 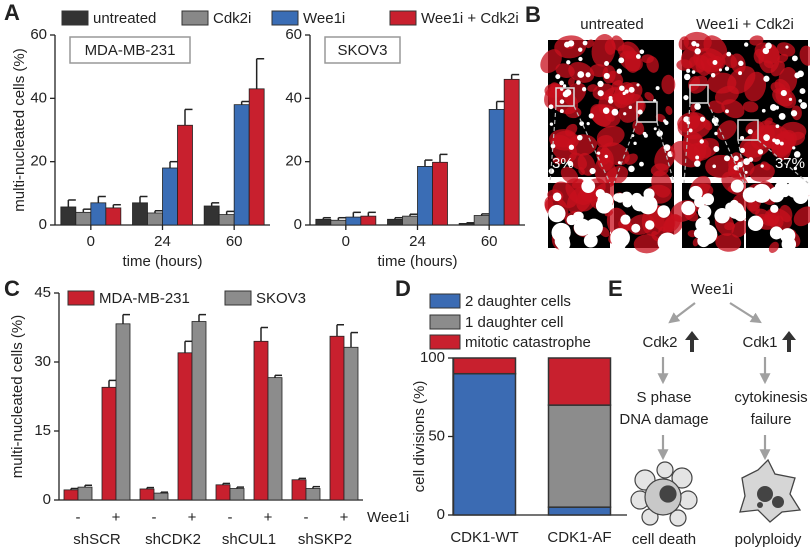 I want to click on x-tick-label: CDK1-WT, so click(x=484, y=537).